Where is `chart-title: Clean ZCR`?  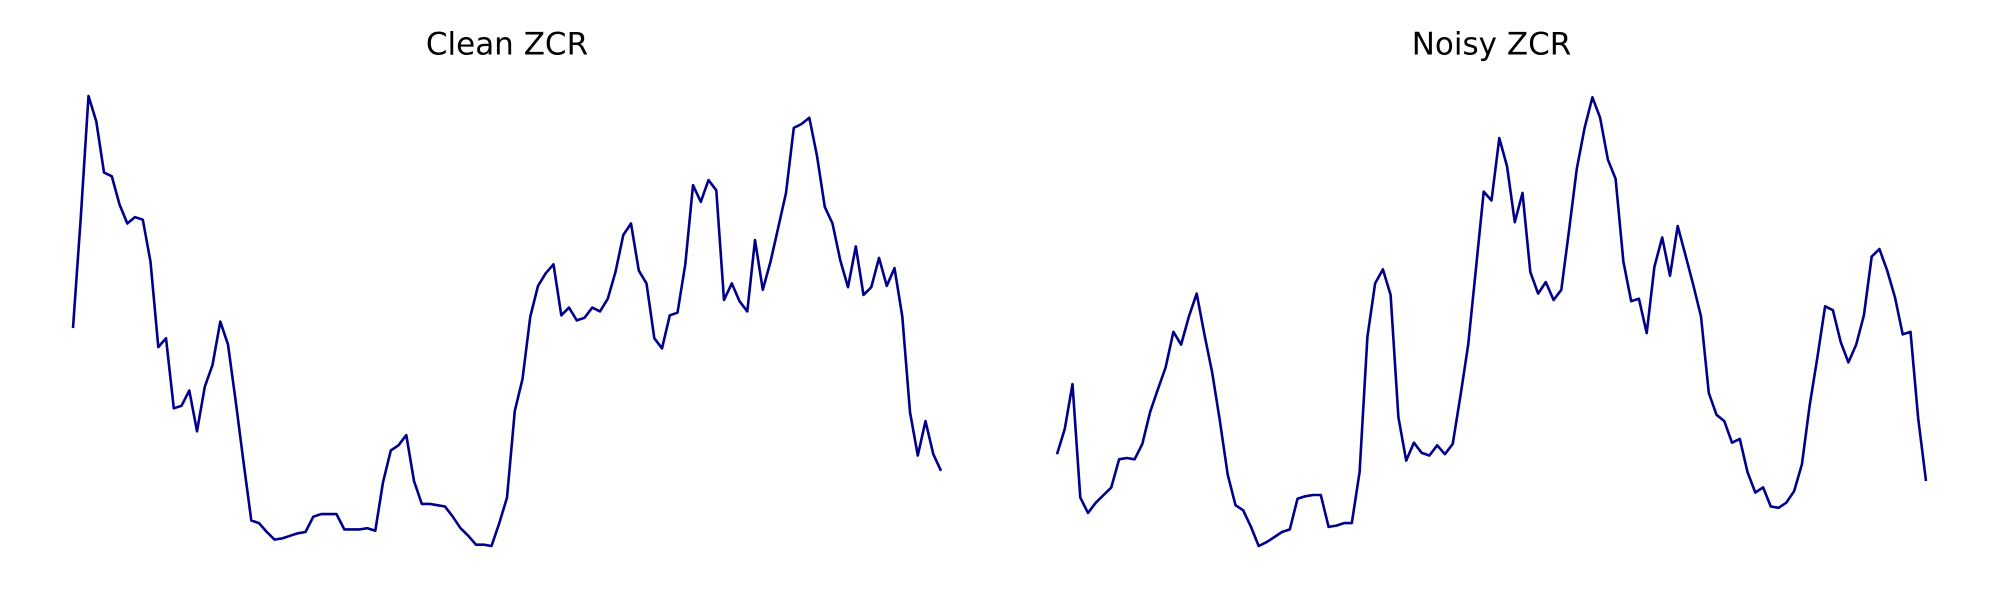 chart-title: Clean ZCR is located at coordinates (507, 45).